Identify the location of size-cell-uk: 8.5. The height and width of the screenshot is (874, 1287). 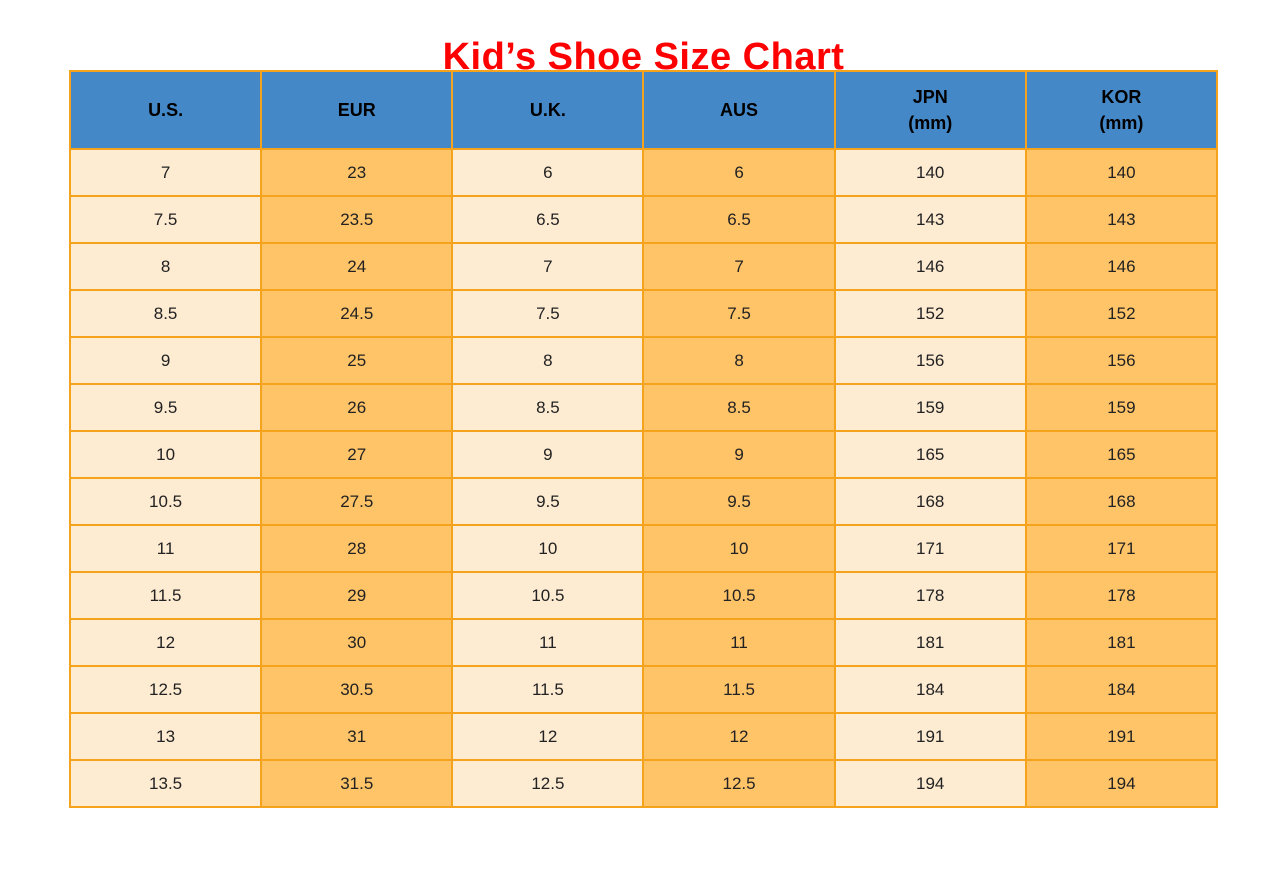
(548, 407).